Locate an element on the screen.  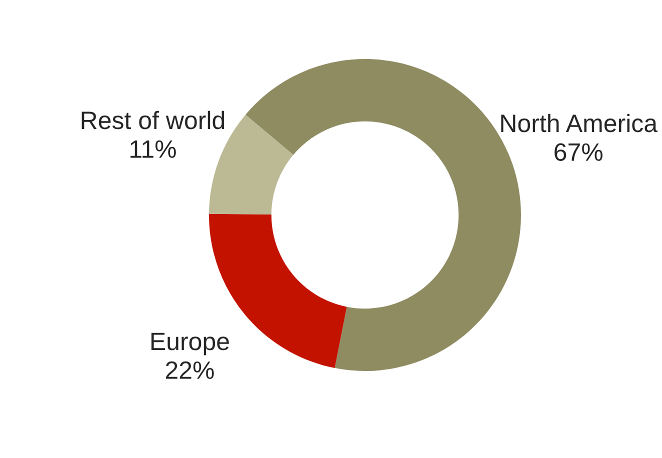
data-label: 67% is located at coordinates (578, 152).